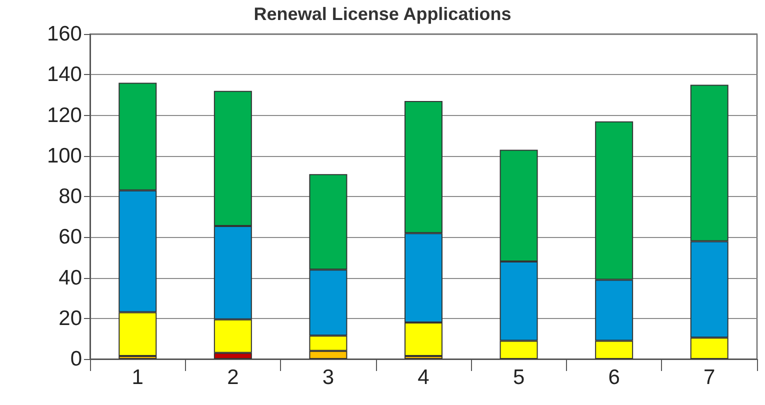  I want to click on y-tick-label: 120, so click(64, 115).